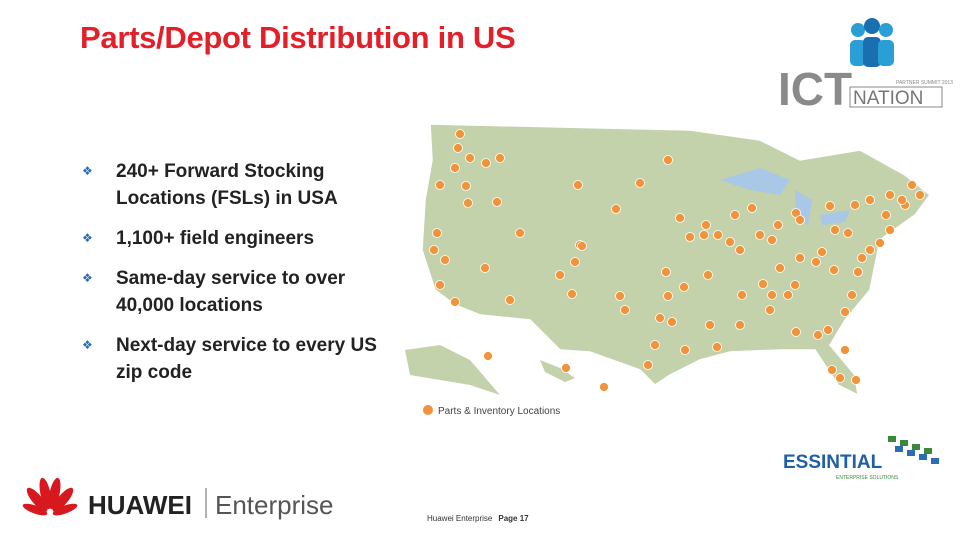 This screenshot has width=960, height=540. Describe the element at coordinates (230, 359) in the screenshot. I see `bullet: Next-day service to every US zip code` at that location.